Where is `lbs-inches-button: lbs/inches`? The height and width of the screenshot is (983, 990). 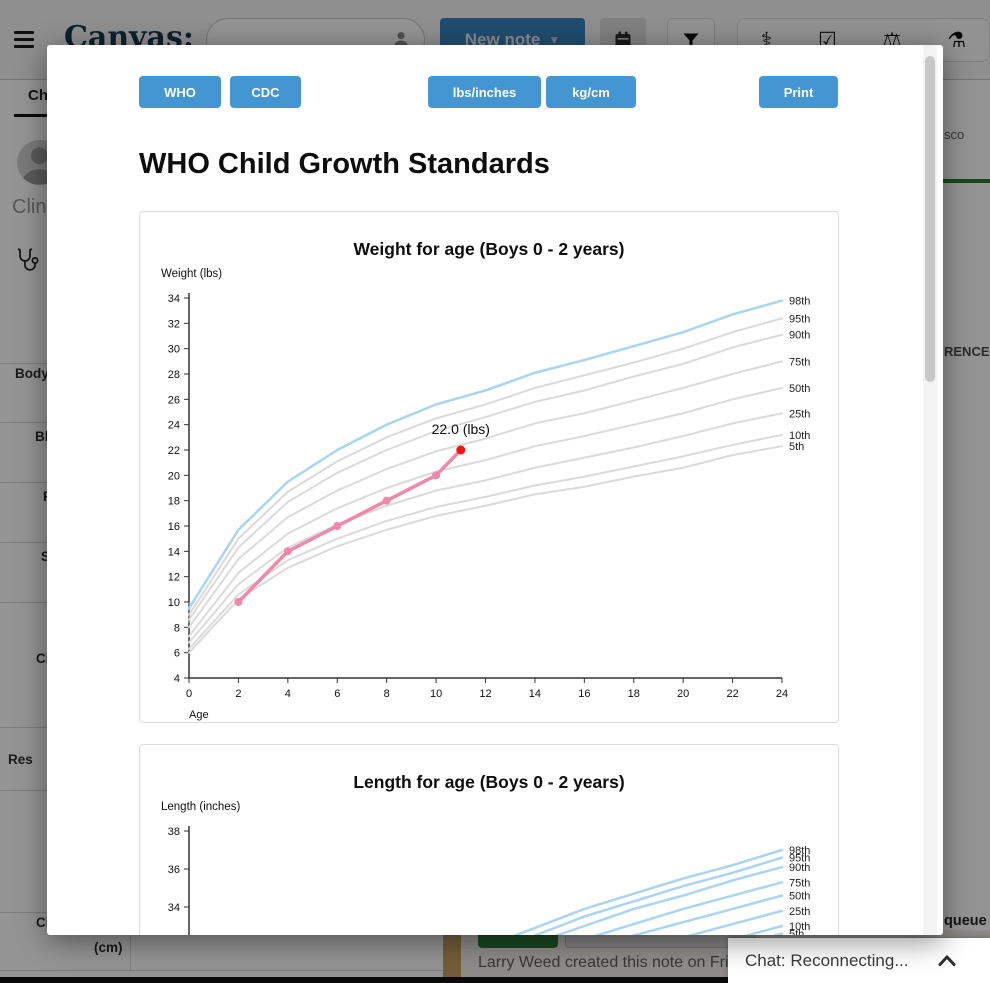
lbs-inches-button: lbs/inches is located at coordinates (484, 92).